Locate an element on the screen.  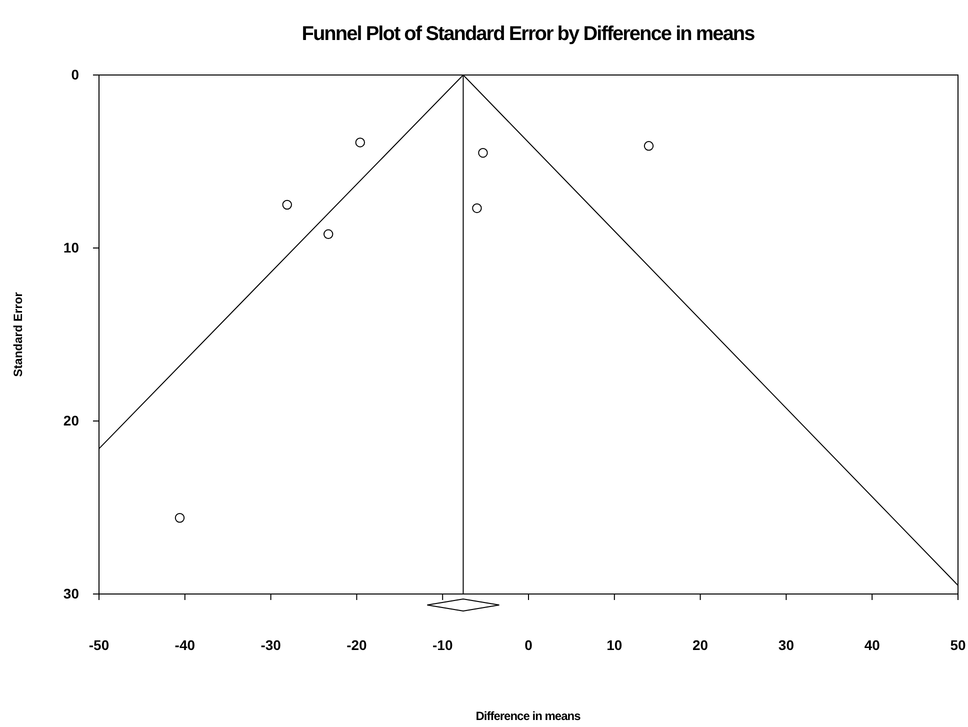
chart-title: Funnel Plot of Standard Error by Difference in means is located at coordinates (529, 34).